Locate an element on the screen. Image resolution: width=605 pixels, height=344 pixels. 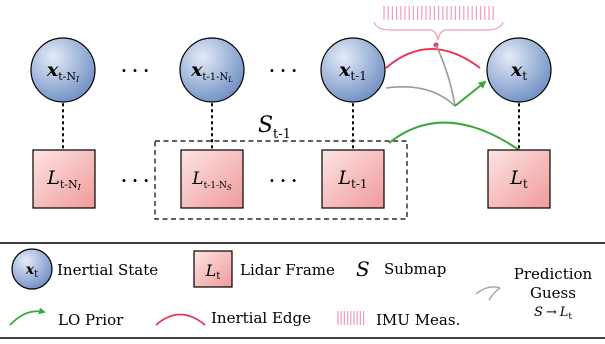
legend-prediction-swatch is located at coordinates (488, 293).